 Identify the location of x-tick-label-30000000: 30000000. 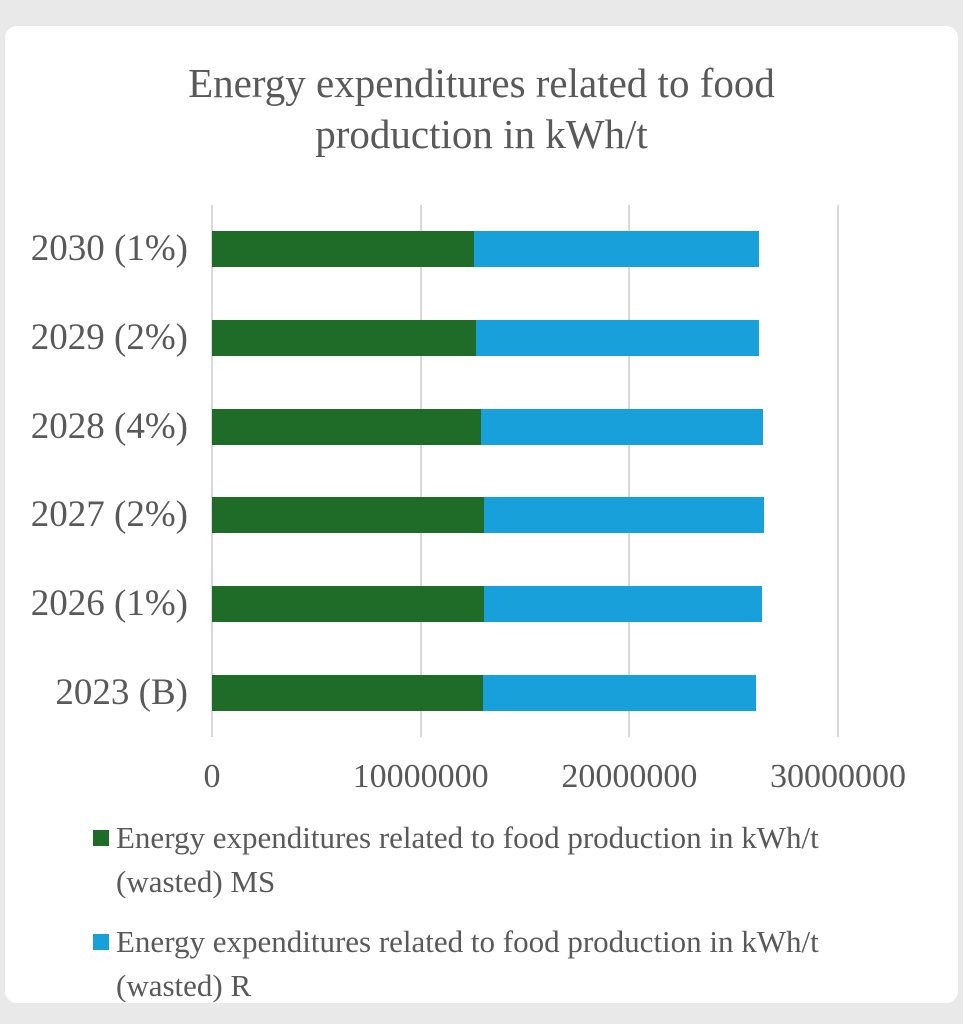
(838, 776).